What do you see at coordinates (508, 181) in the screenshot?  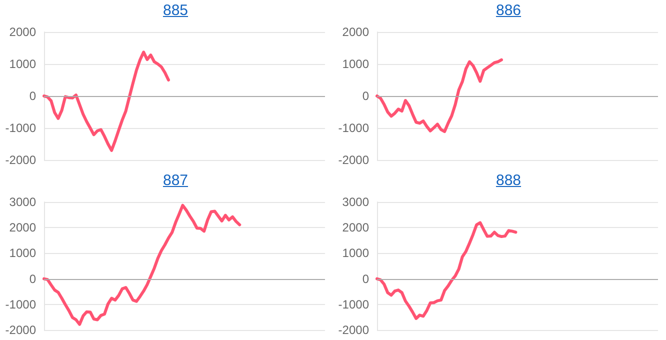 I see `chart-title: 888` at bounding box center [508, 181].